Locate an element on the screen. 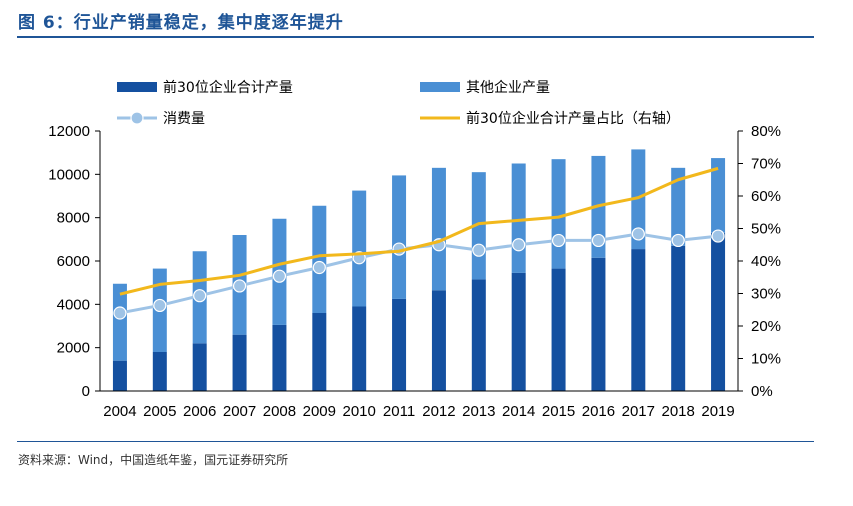  source-note: 资料来源：Wind，中国造纸年鉴，国元证券研究所 is located at coordinates (153, 460).